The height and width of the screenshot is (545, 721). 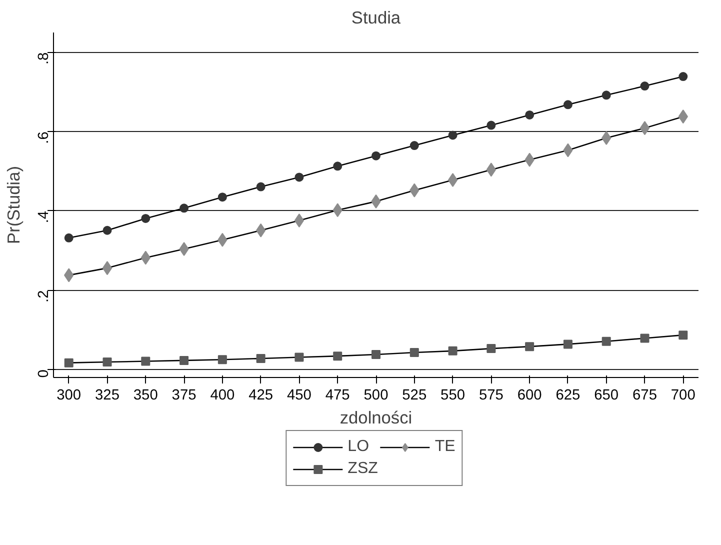 What do you see at coordinates (644, 396) in the screenshot?
I see `x-tick-label: 675` at bounding box center [644, 396].